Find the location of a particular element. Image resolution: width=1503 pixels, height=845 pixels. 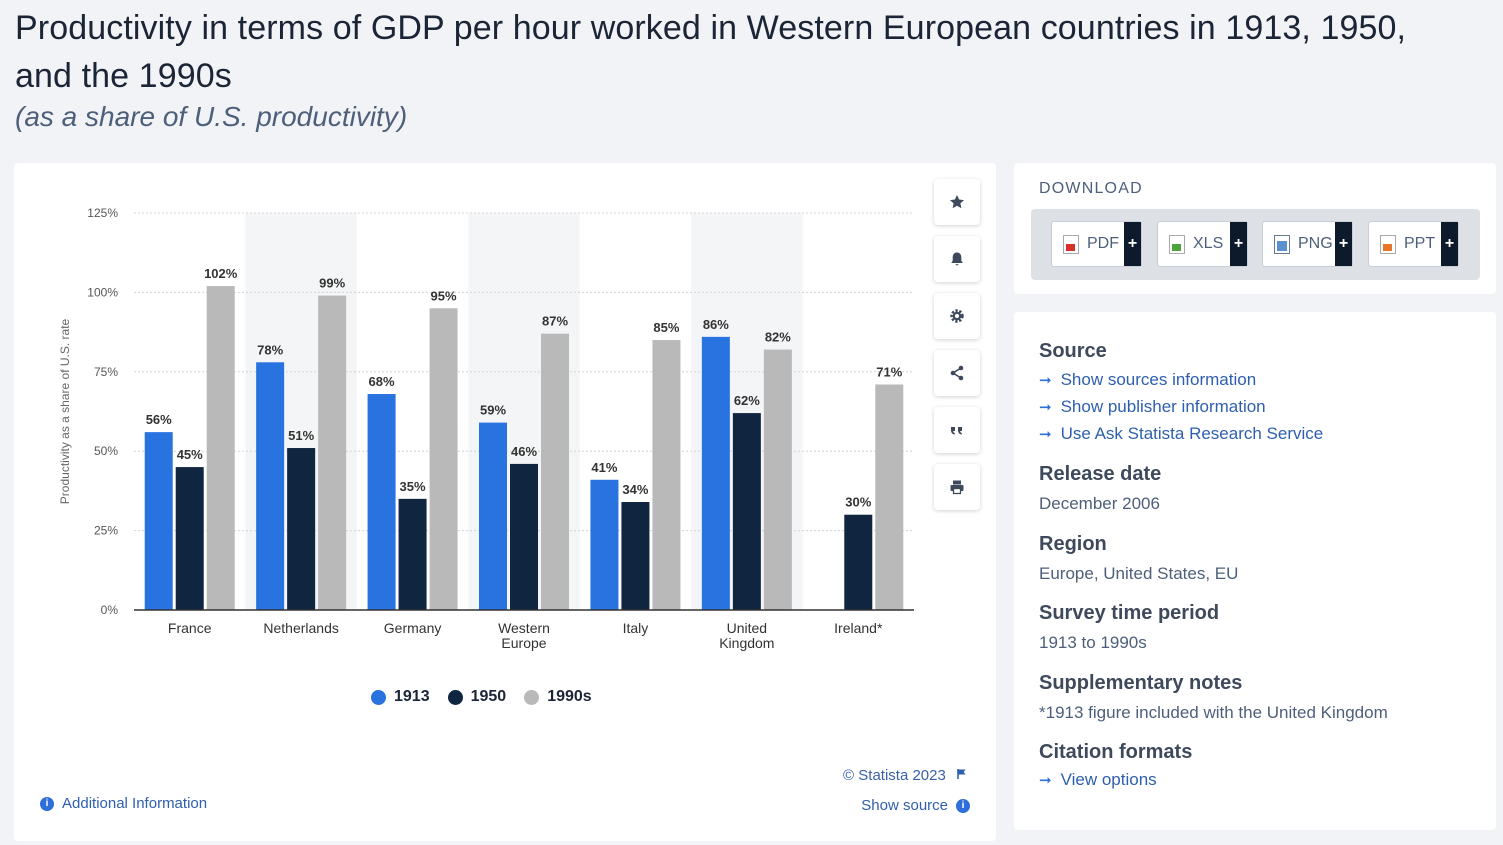

data-label: 30% is located at coordinates (858, 502).